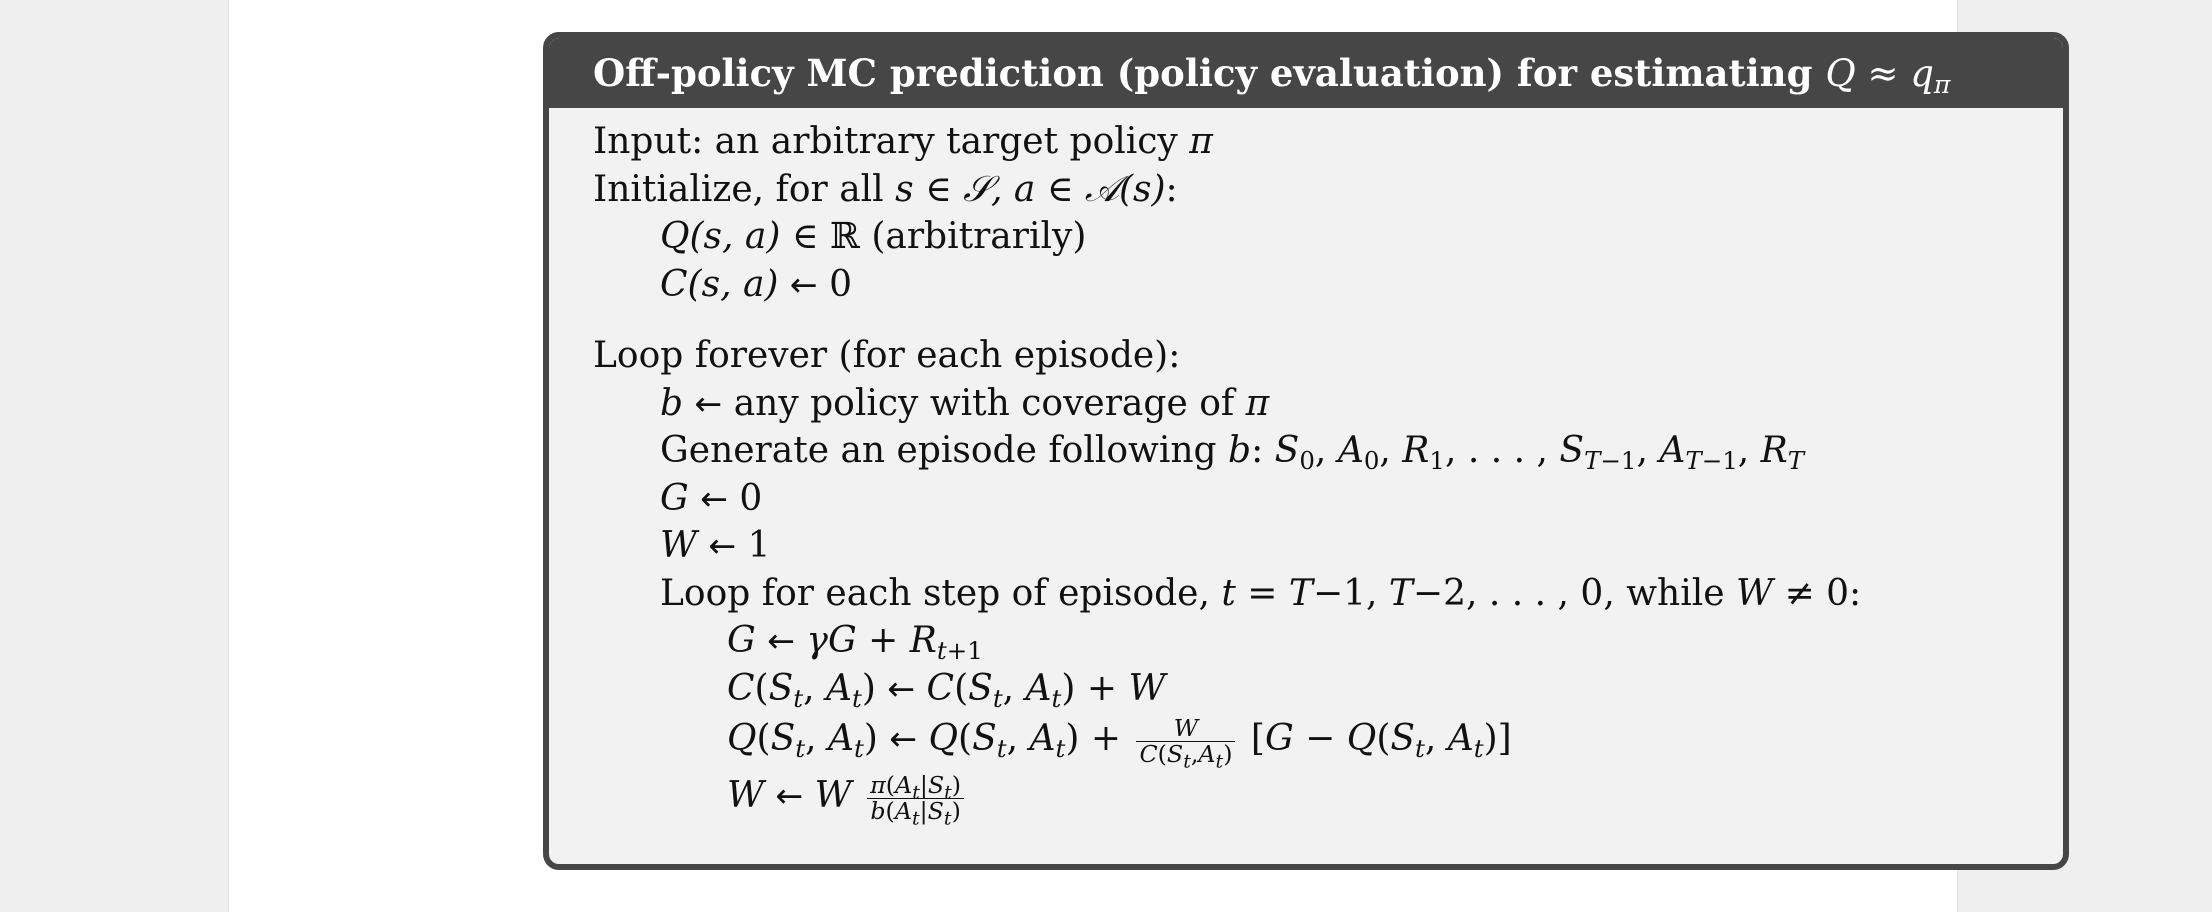 This screenshot has width=2212, height=912. Describe the element at coordinates (1201, 141) in the screenshot. I see `input-pi: π` at that location.